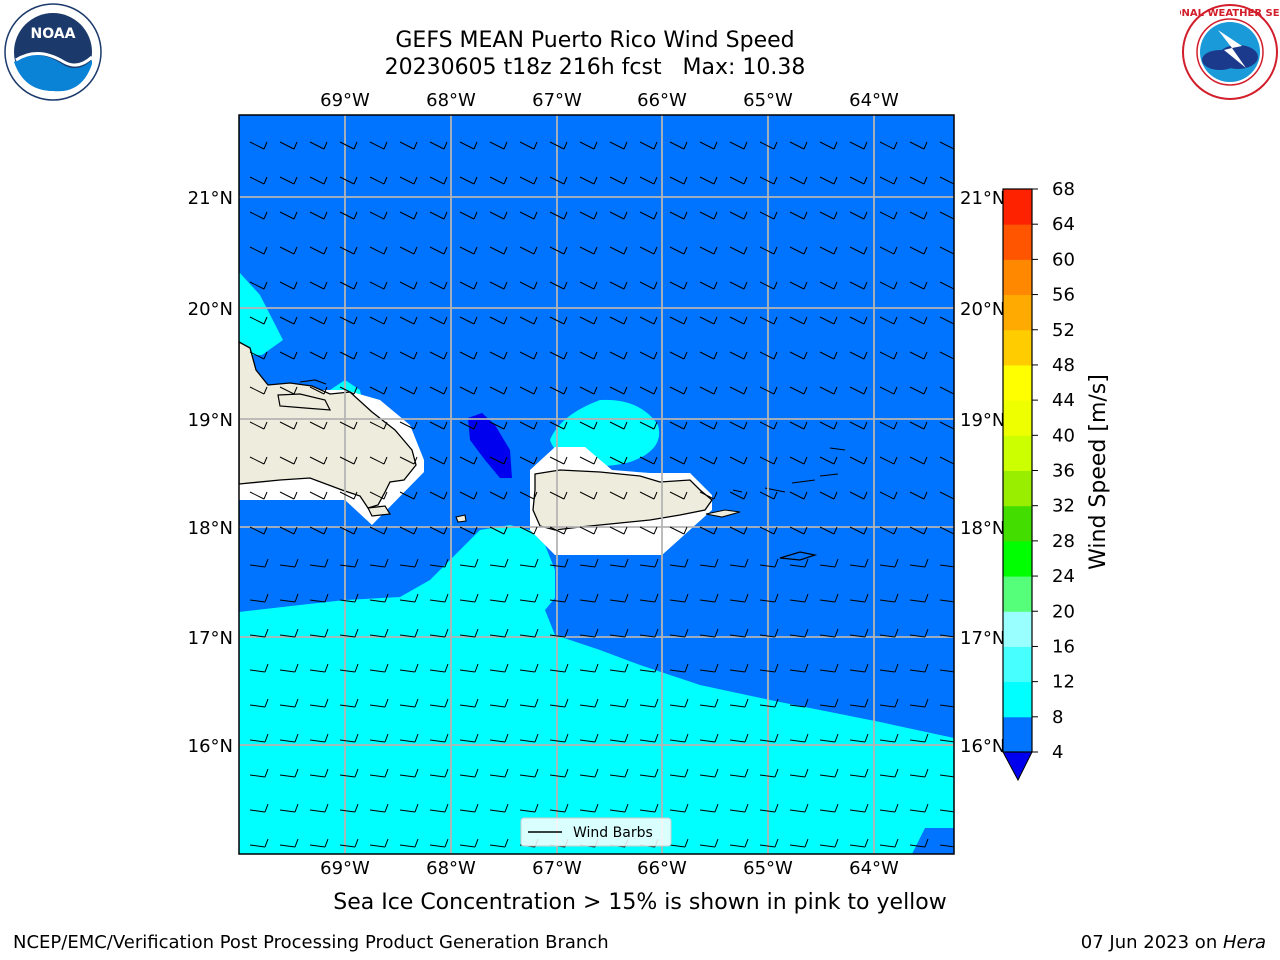 This screenshot has width=1280, height=960. I want to click on lon-label-bottom: 67°W, so click(557, 868).